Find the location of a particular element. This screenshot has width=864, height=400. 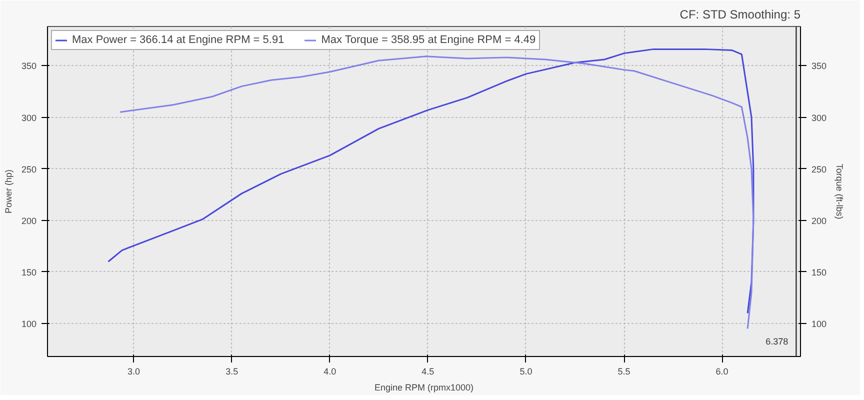

x-tick-label: 5.0 is located at coordinates (526, 371).